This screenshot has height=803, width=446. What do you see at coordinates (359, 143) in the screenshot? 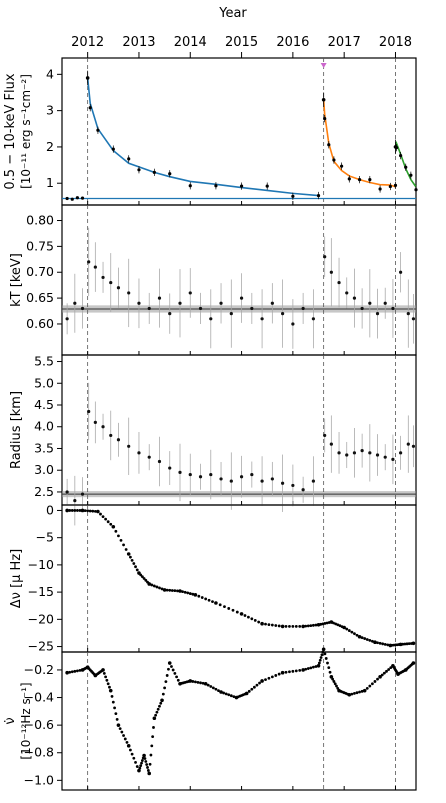
I see `outburst-fit` at bounding box center [359, 143].